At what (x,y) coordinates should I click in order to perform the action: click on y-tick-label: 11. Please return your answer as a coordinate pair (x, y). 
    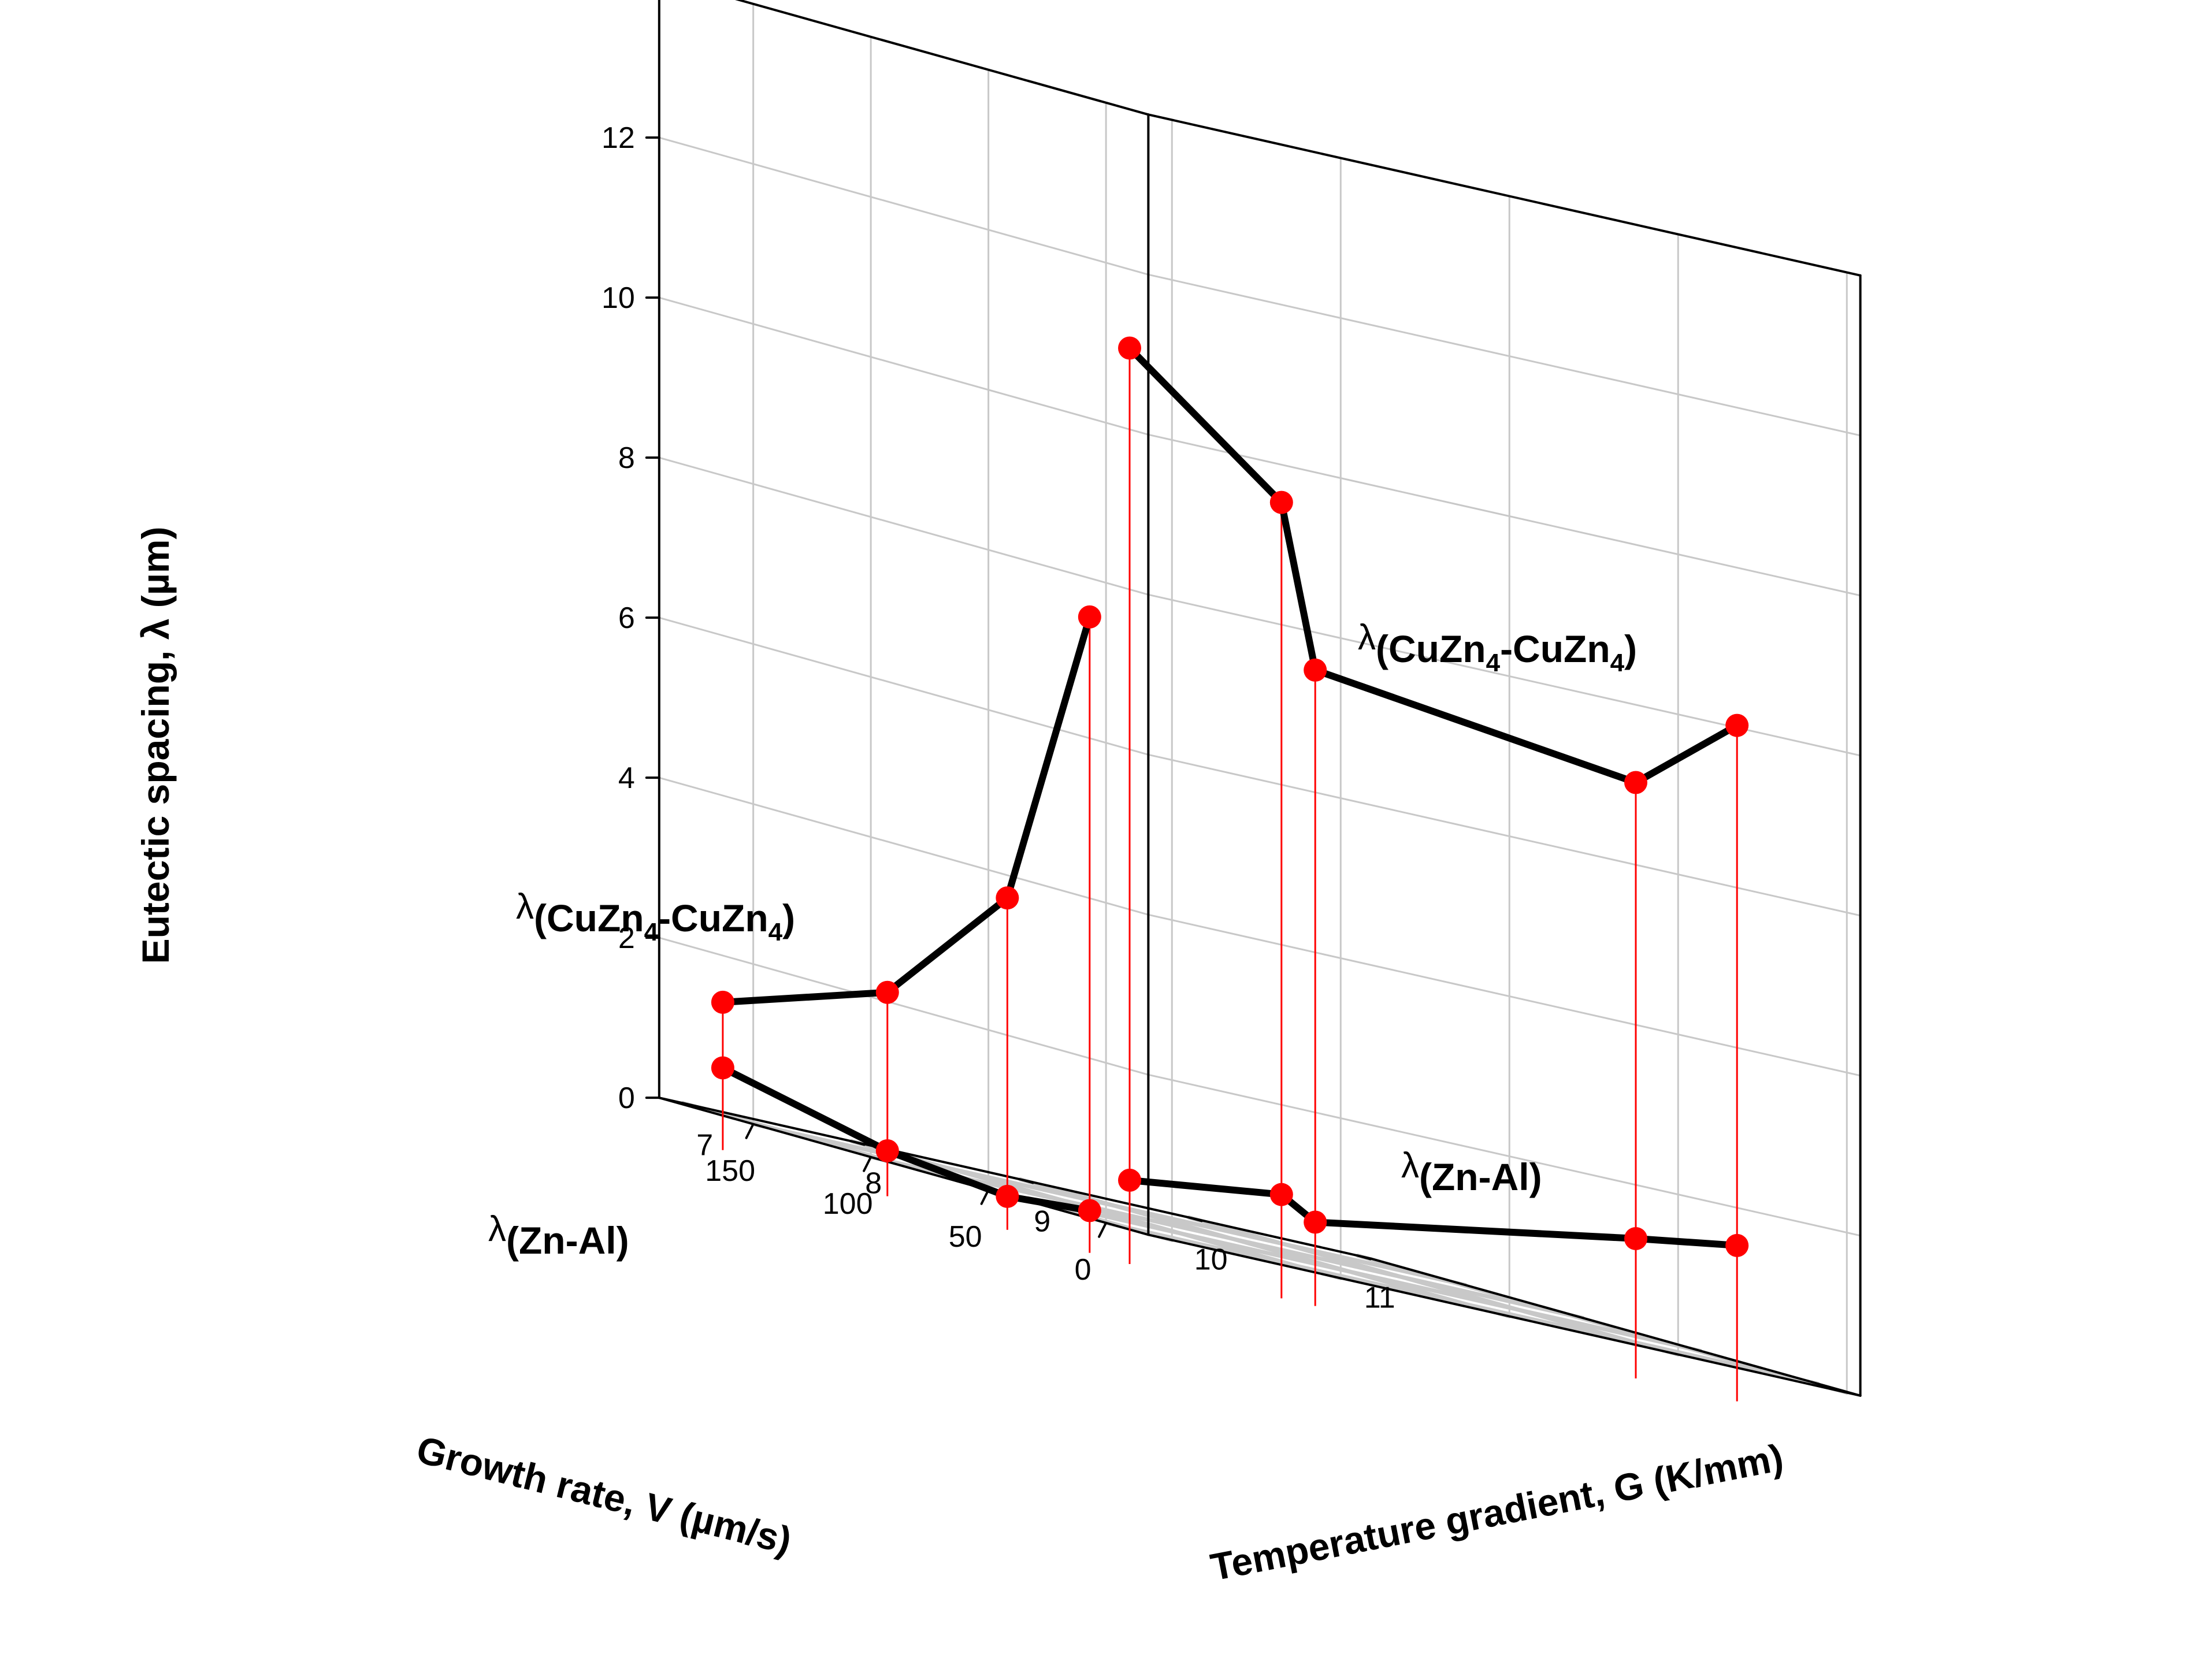
    Looking at the image, I should click on (1379, 1297).